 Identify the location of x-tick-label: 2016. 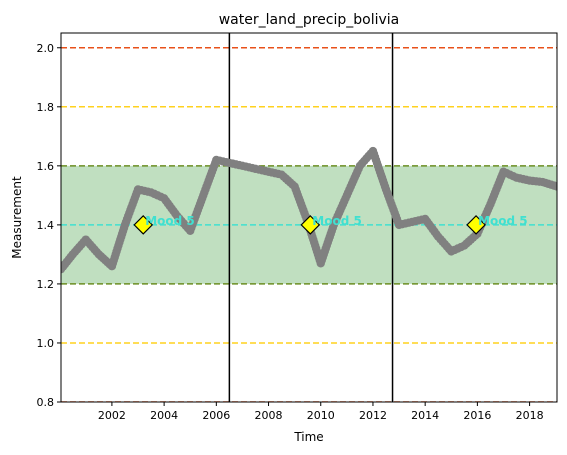
(477, 415).